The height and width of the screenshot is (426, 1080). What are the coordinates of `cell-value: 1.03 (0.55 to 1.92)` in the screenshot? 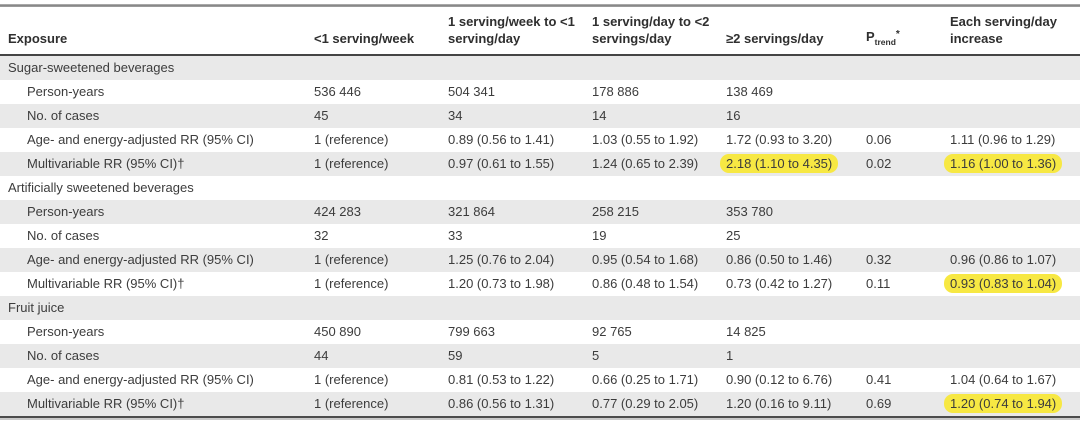 It's located at (645, 139).